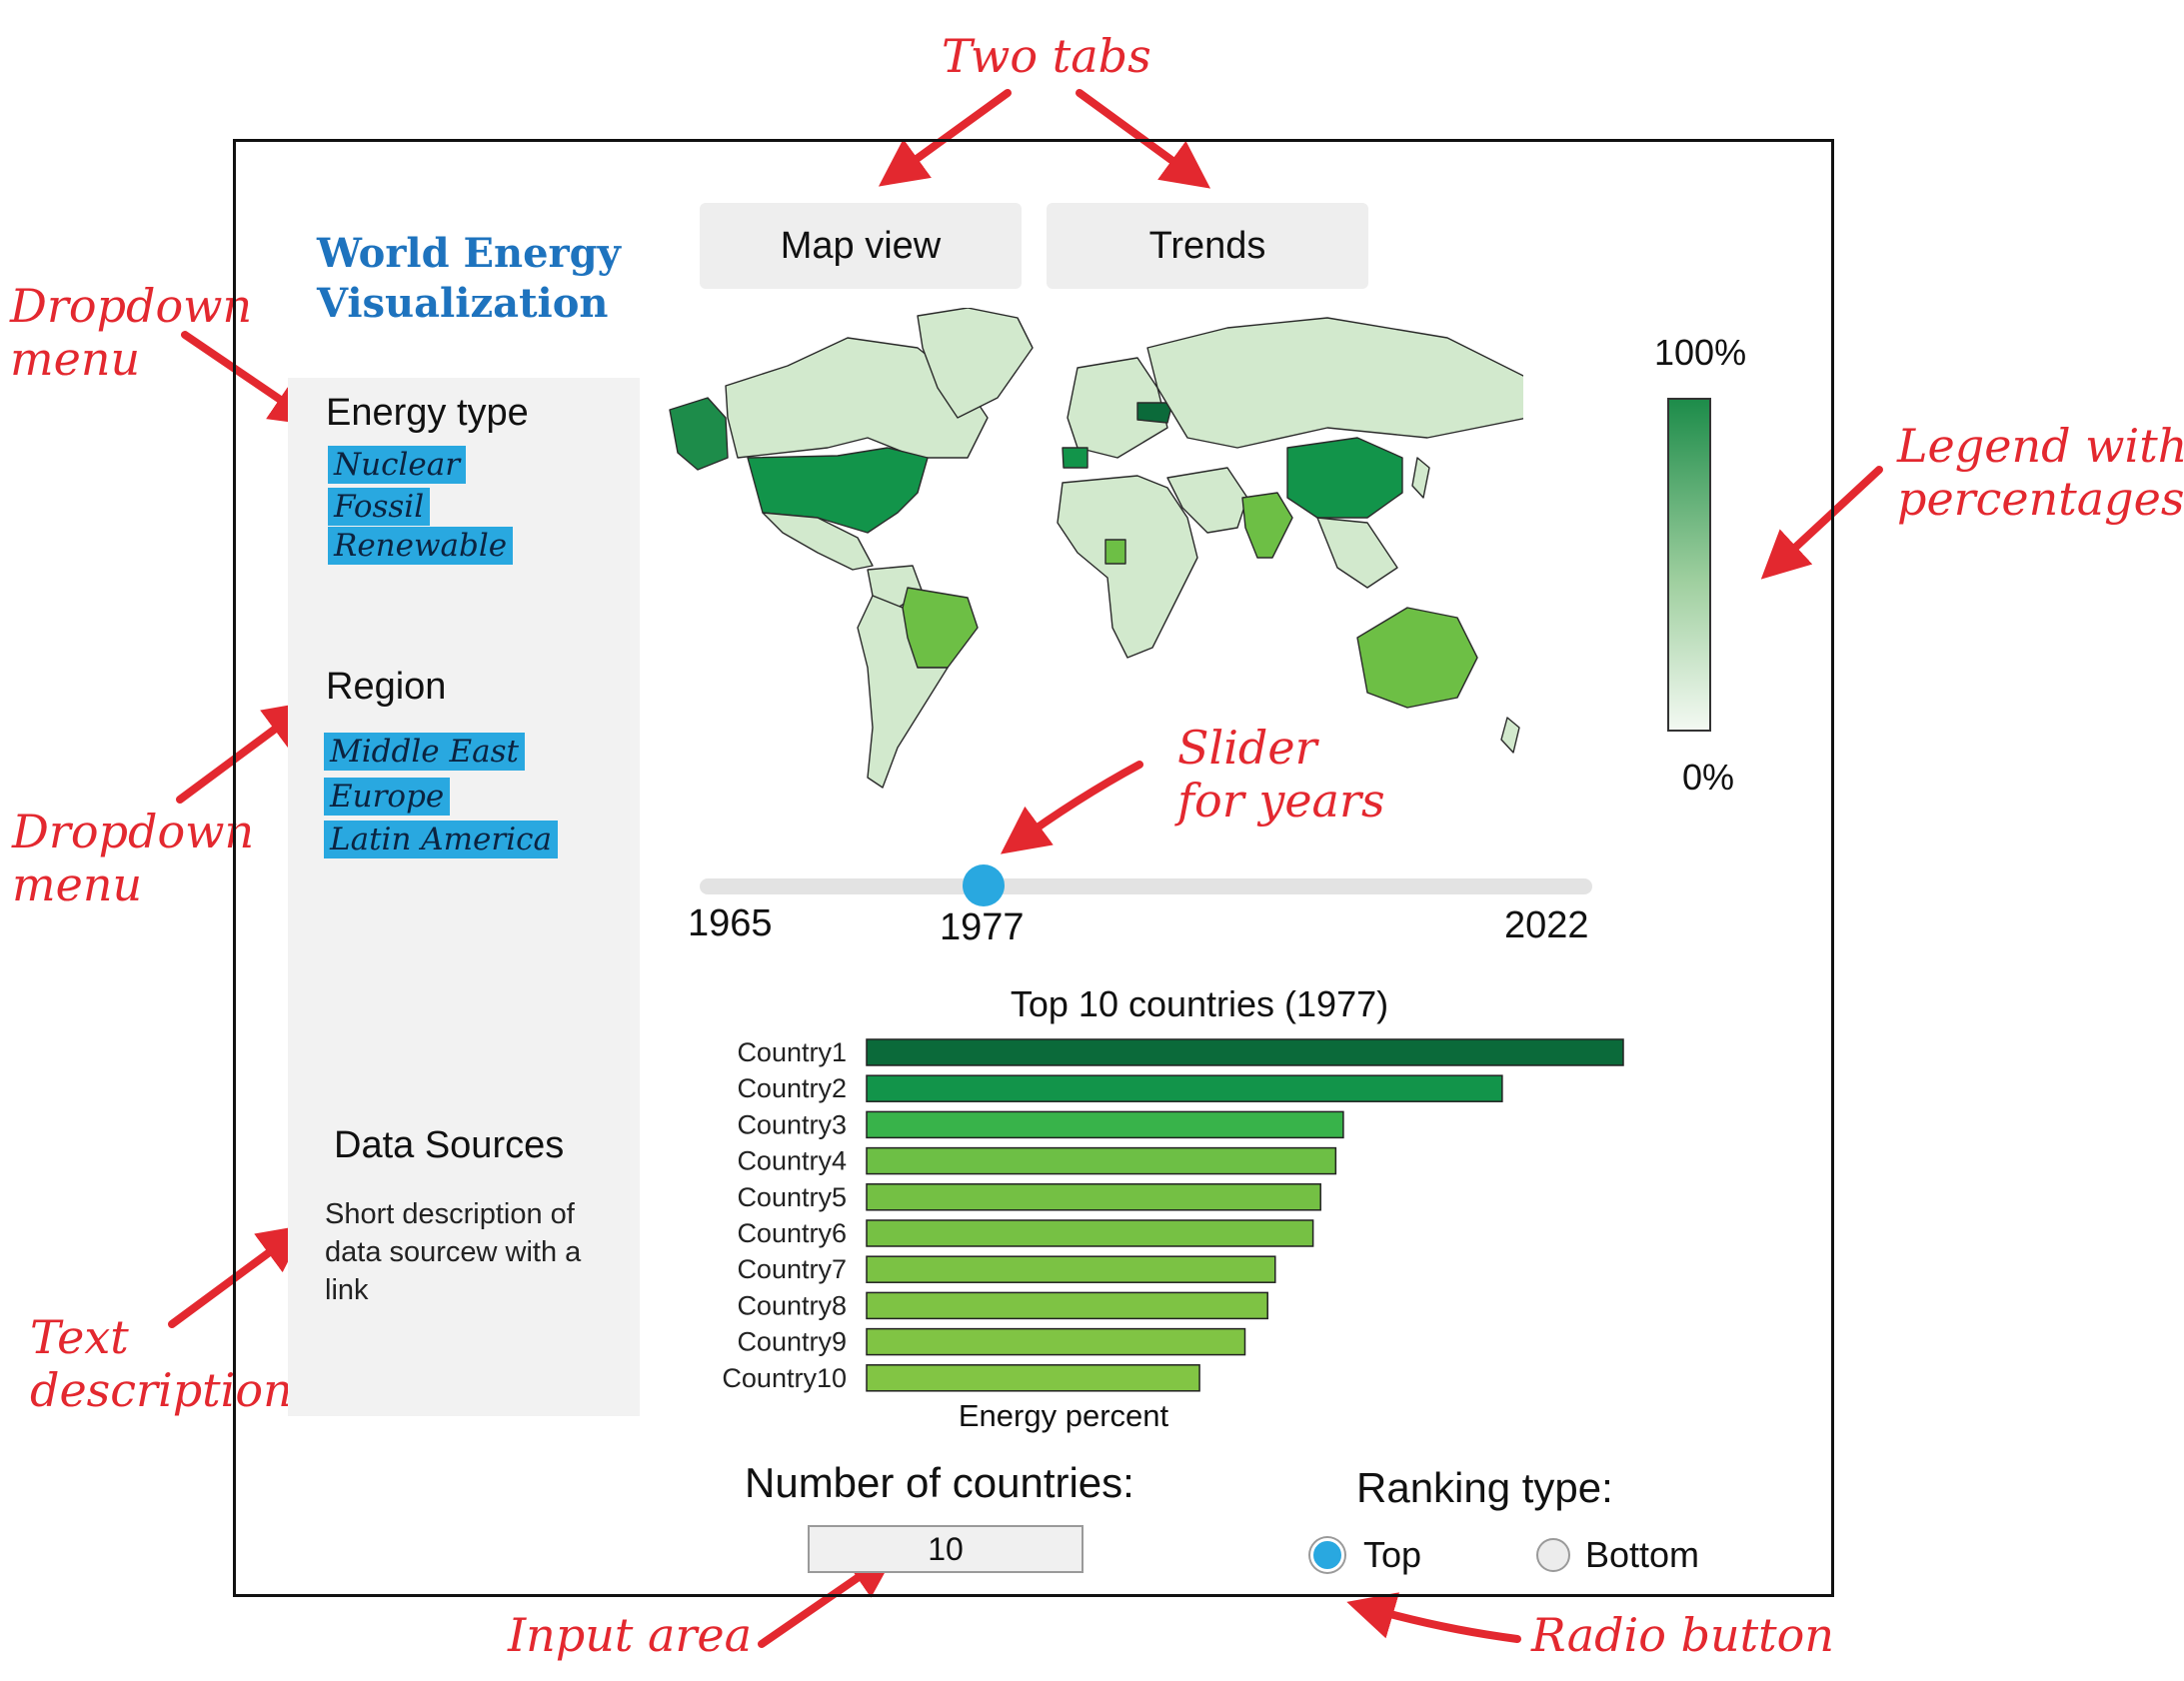  I want to click on map-region-alaska, so click(699, 434).